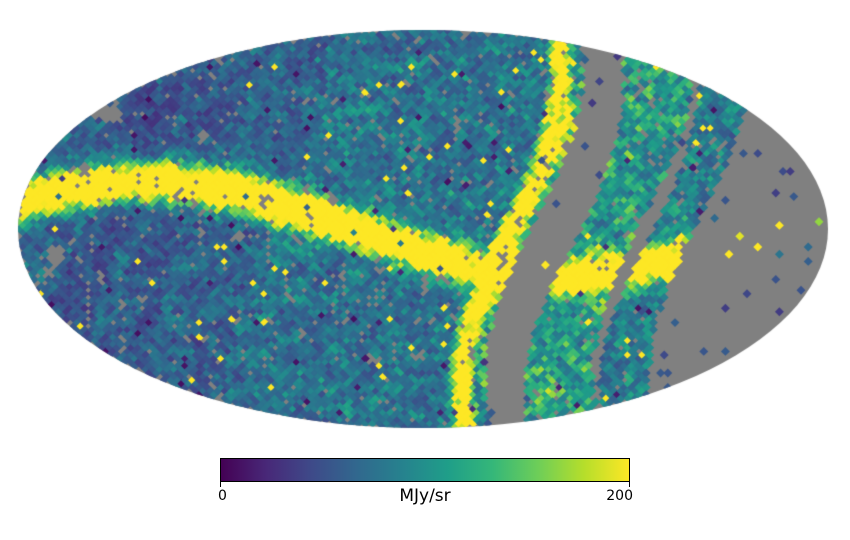 This screenshot has width=850, height=540. I want to click on colorbar: 0 MJy/sr 200, so click(425, 482).